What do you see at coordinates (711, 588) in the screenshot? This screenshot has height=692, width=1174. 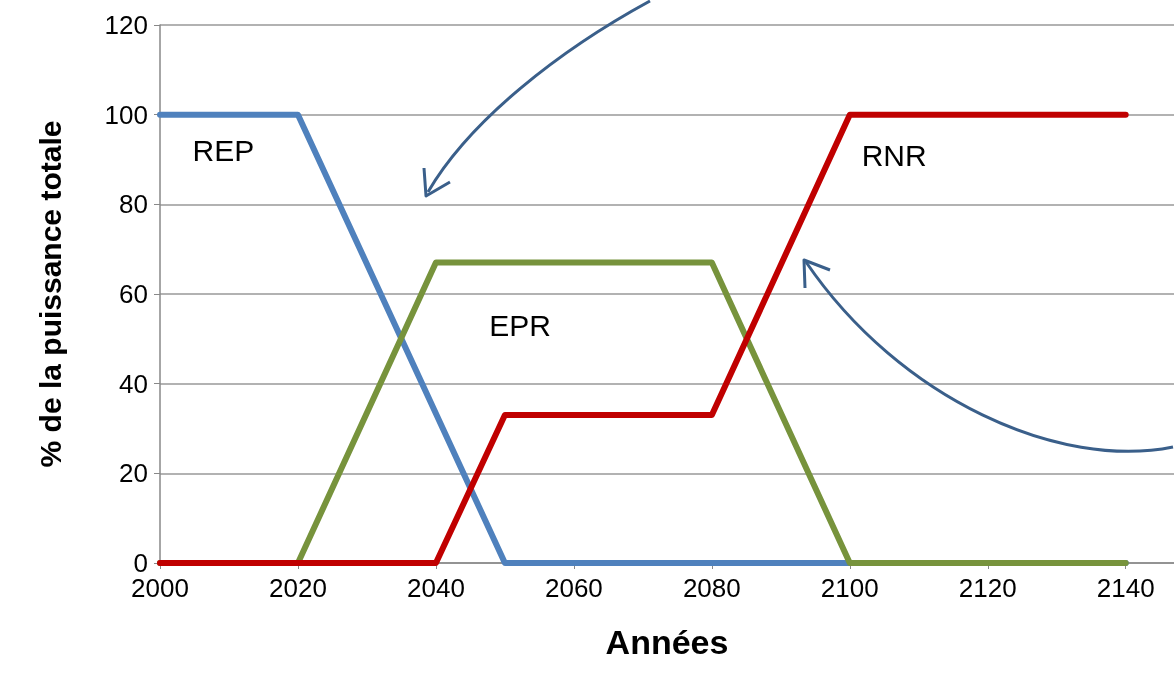 I see `x-tick-label: 2080` at bounding box center [711, 588].